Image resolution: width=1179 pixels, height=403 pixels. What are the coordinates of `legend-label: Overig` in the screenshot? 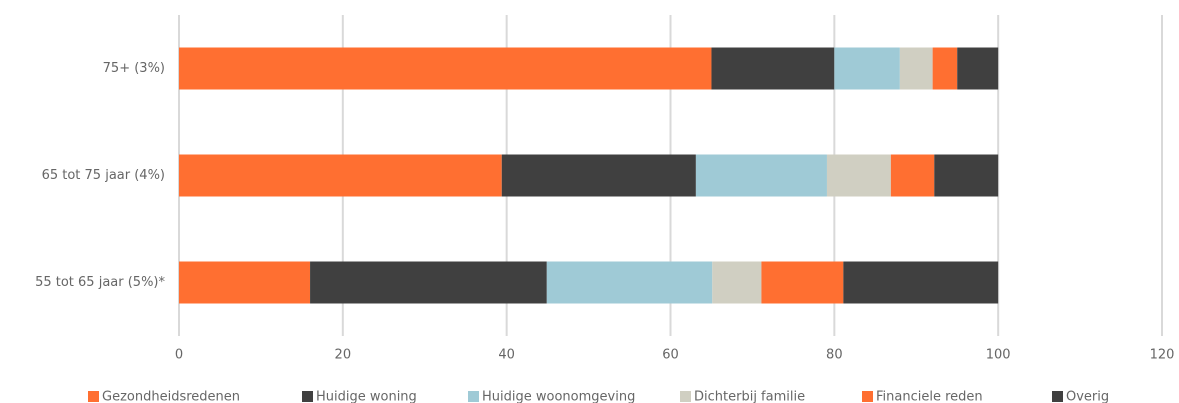 It's located at (1087, 396).